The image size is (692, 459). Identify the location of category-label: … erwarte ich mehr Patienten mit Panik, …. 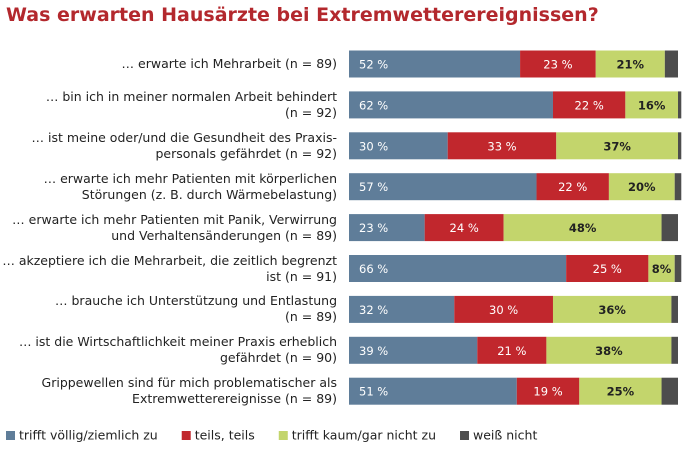
(174, 227).